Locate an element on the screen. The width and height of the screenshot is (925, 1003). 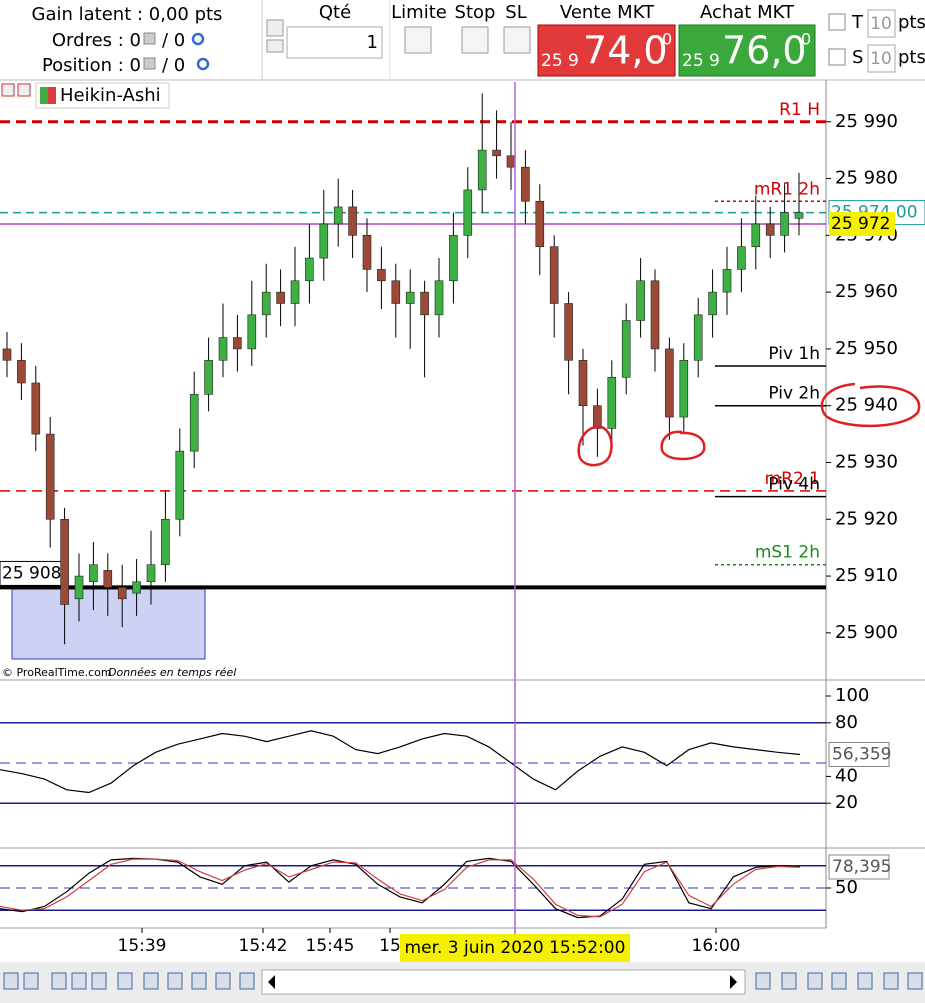
sl-label: SL is located at coordinates (515, 12).